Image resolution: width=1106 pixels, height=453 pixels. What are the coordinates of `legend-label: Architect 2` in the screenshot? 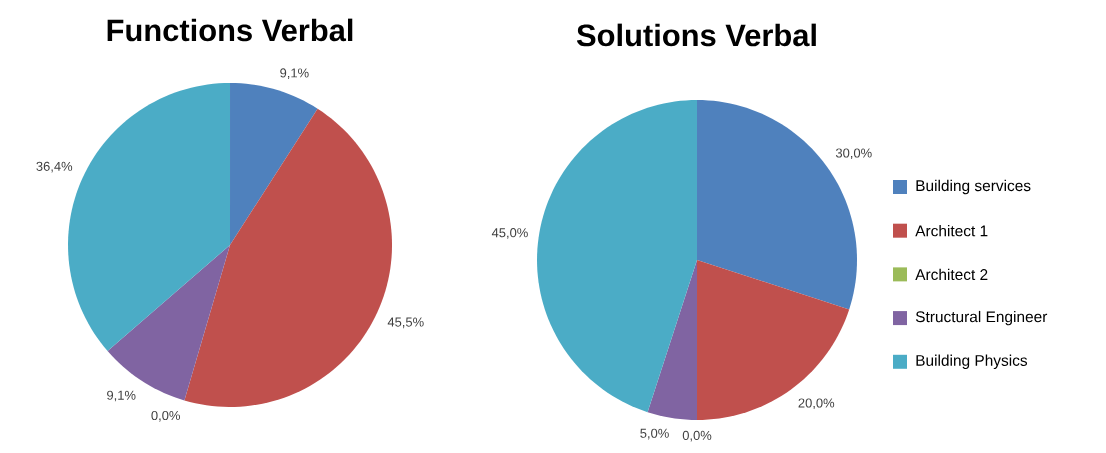 It's located at (951, 274).